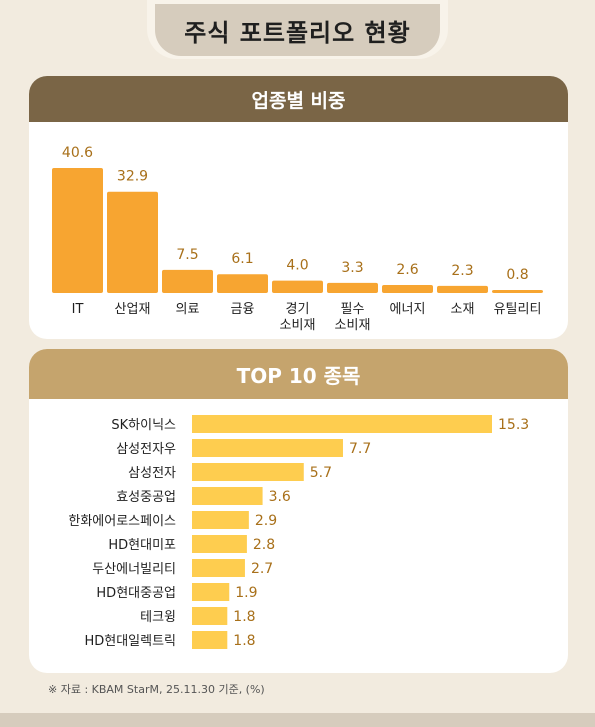 The width and height of the screenshot is (595, 727). I want to click on source-footnote: ※ 자료 : KBAM StarM, 25.11.30 기준, (%), so click(156, 689).